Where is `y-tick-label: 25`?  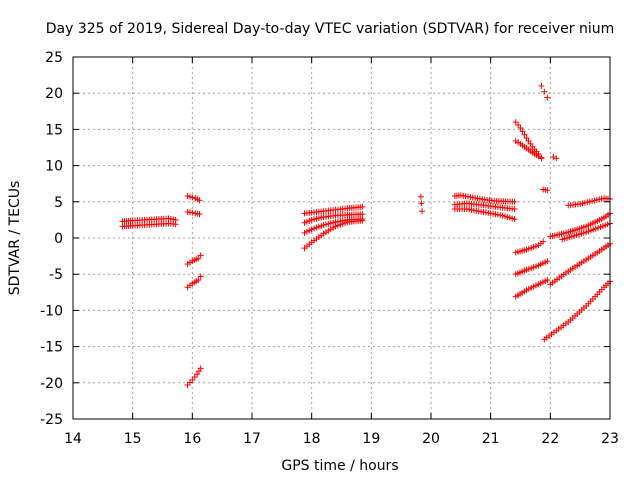
y-tick-label: 25 is located at coordinates (54, 58).